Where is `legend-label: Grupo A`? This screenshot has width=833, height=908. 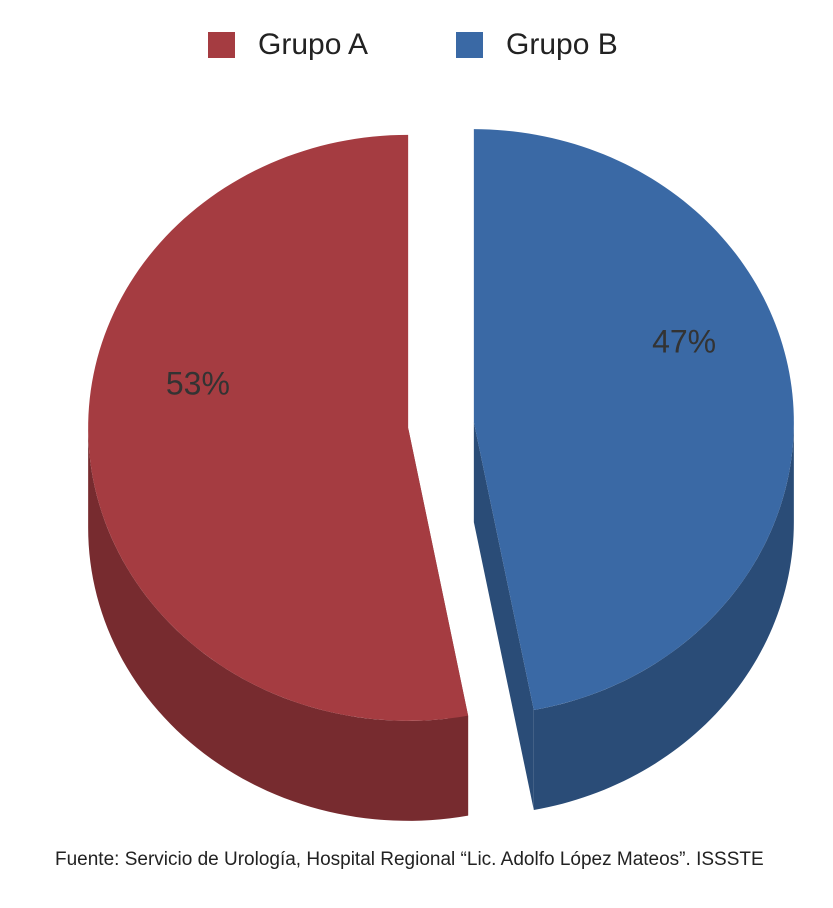 legend-label: Grupo A is located at coordinates (313, 44).